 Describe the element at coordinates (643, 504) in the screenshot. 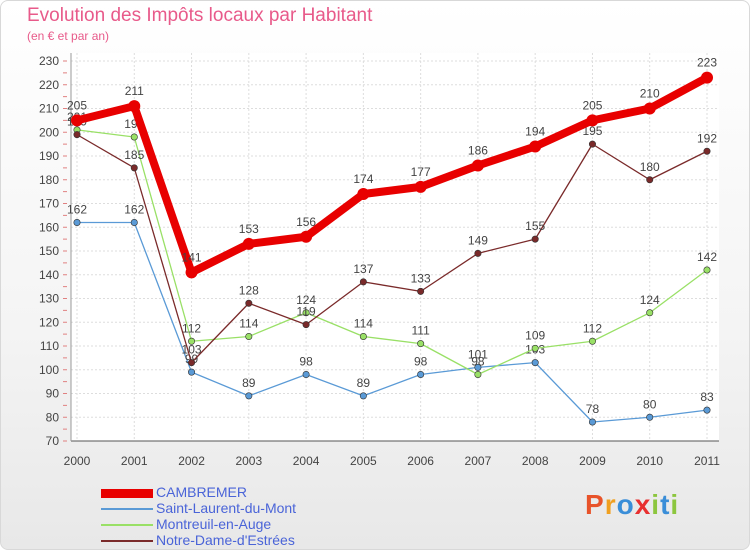

I see `logo-letter: x` at that location.